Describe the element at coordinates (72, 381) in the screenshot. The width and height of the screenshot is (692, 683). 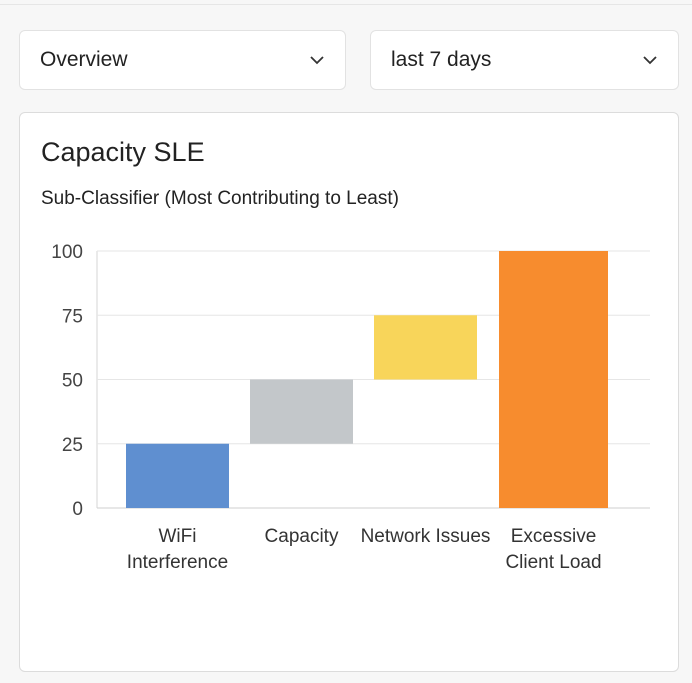
I see `y-tick-label: 50` at that location.